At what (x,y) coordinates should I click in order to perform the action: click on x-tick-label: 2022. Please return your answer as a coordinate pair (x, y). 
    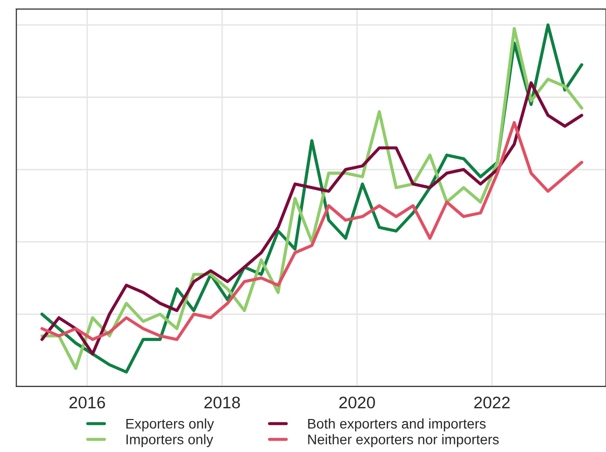
    Looking at the image, I should click on (492, 402).